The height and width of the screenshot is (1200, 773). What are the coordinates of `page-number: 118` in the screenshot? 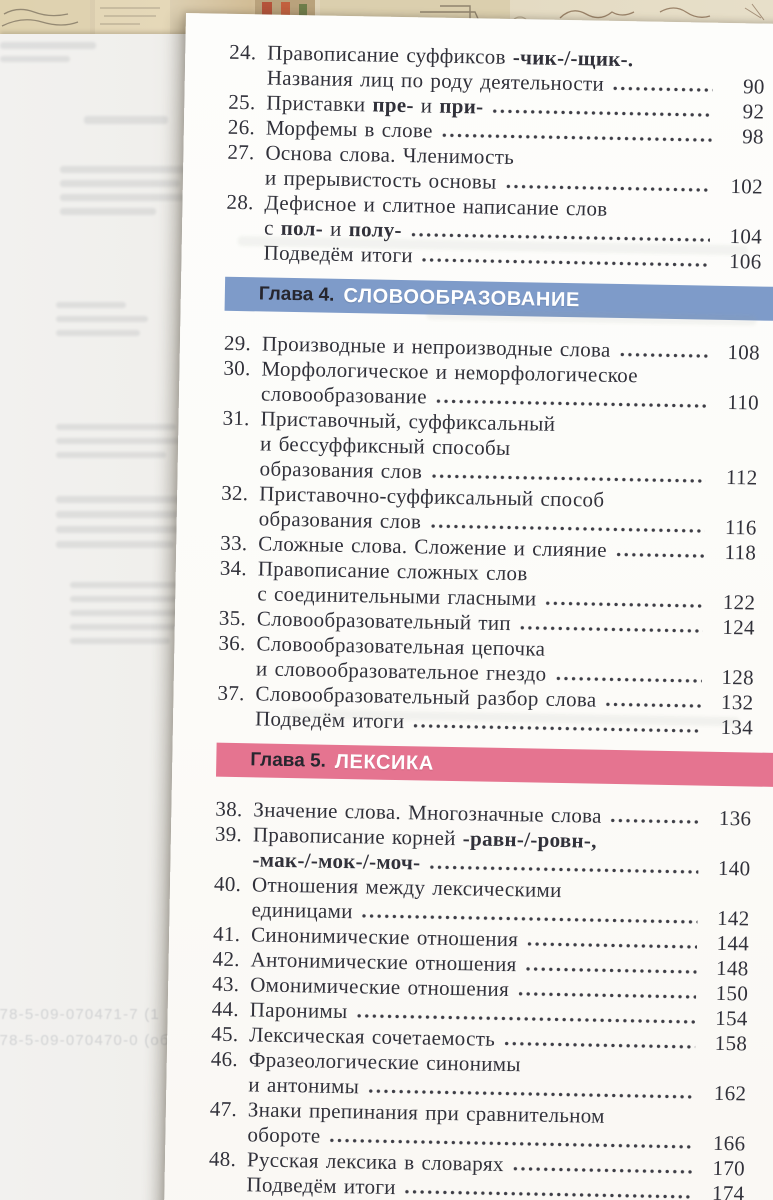 It's located at (740, 552).